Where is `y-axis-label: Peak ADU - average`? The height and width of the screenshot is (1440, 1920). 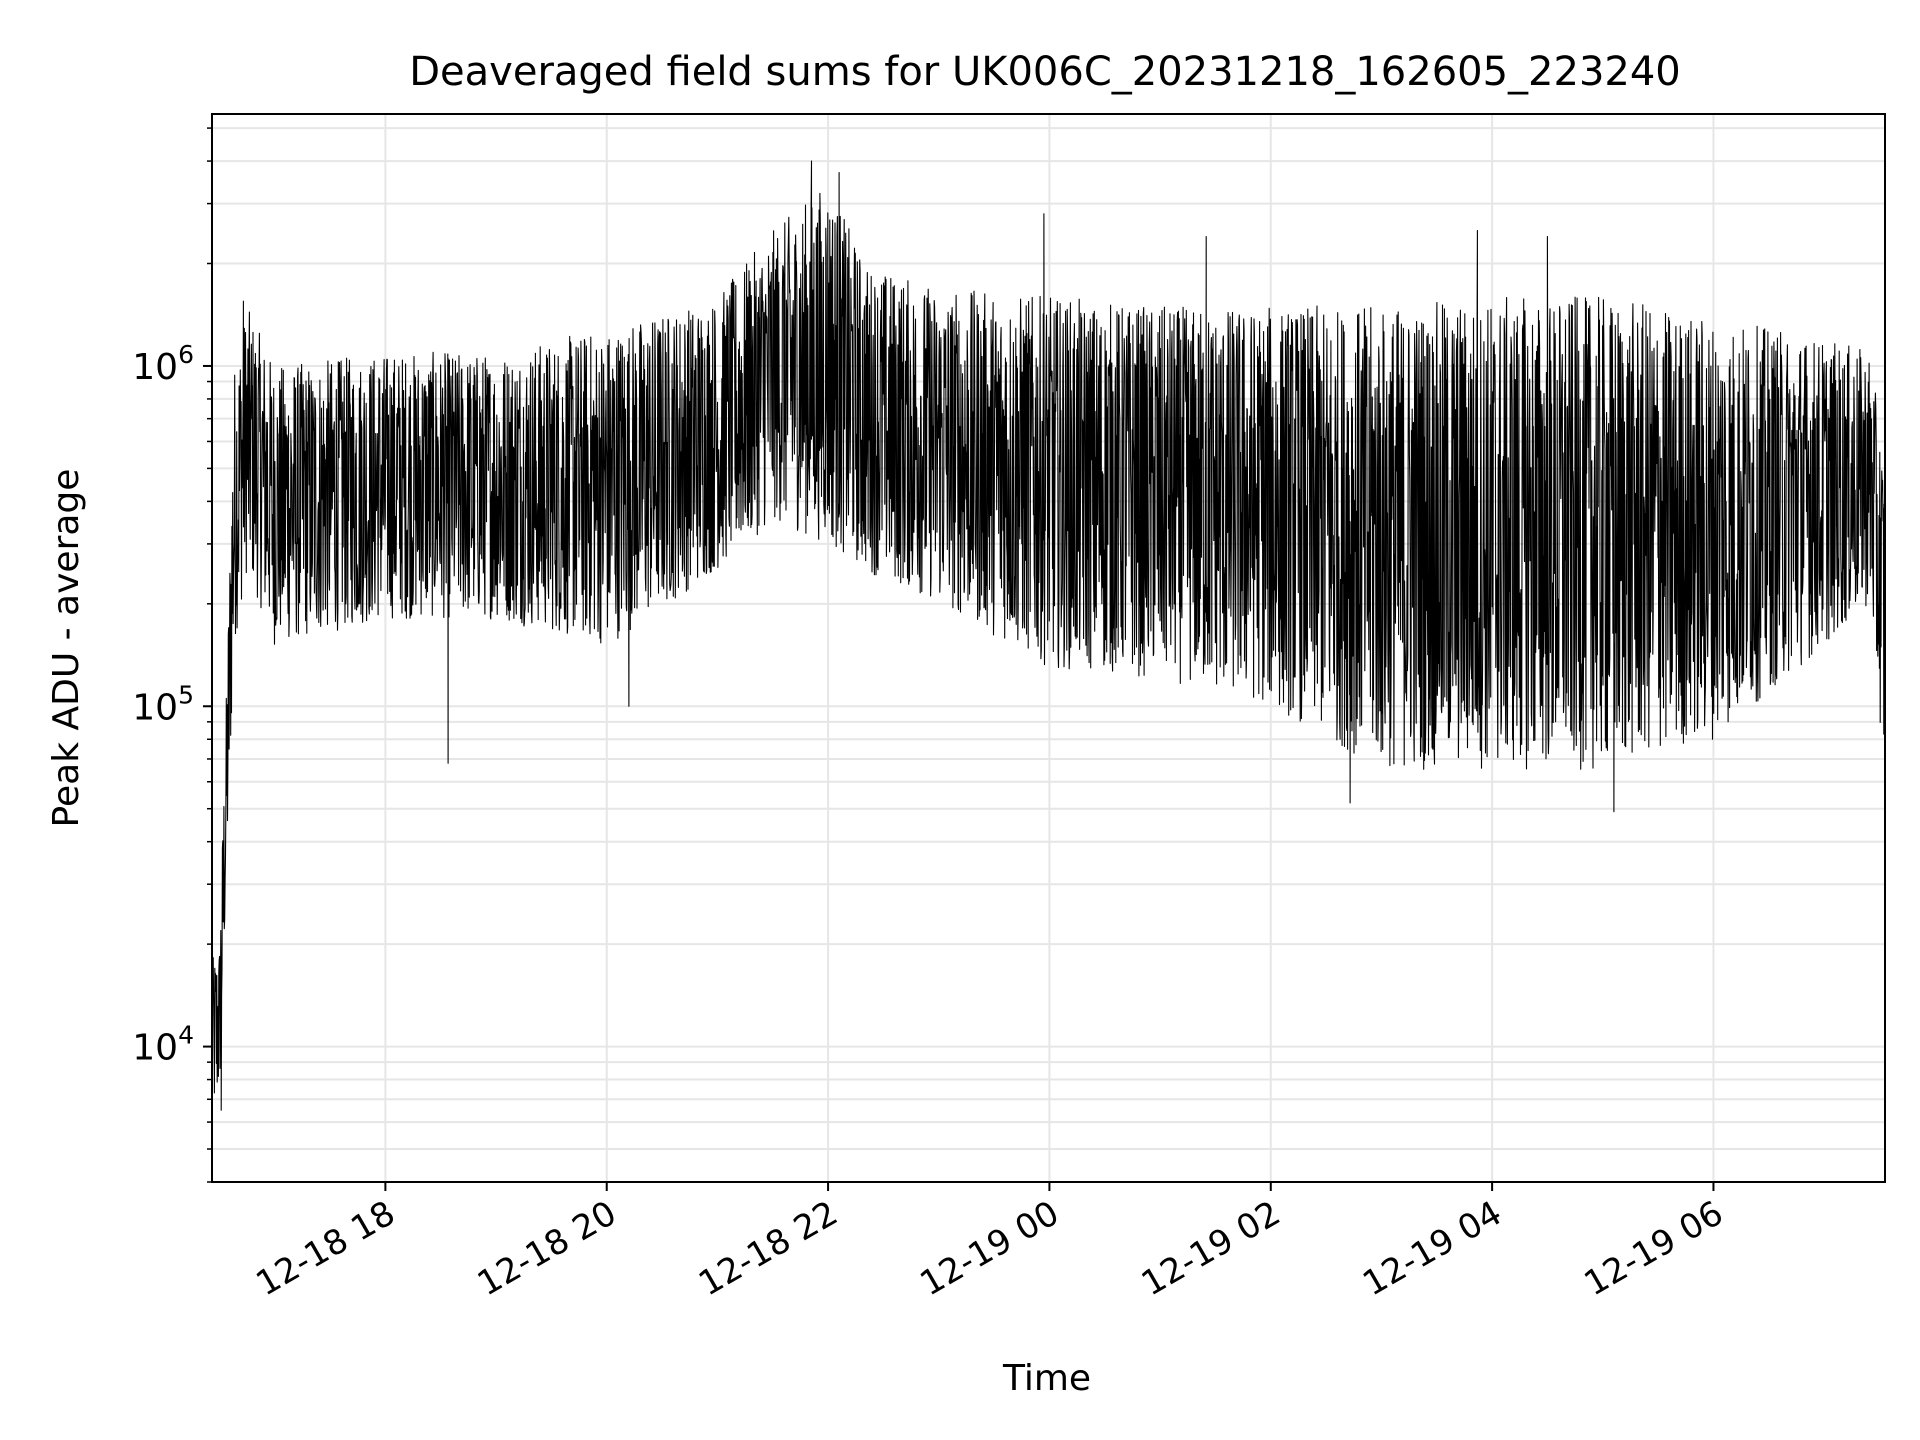 y-axis-label: Peak ADU - average is located at coordinates (66, 648).